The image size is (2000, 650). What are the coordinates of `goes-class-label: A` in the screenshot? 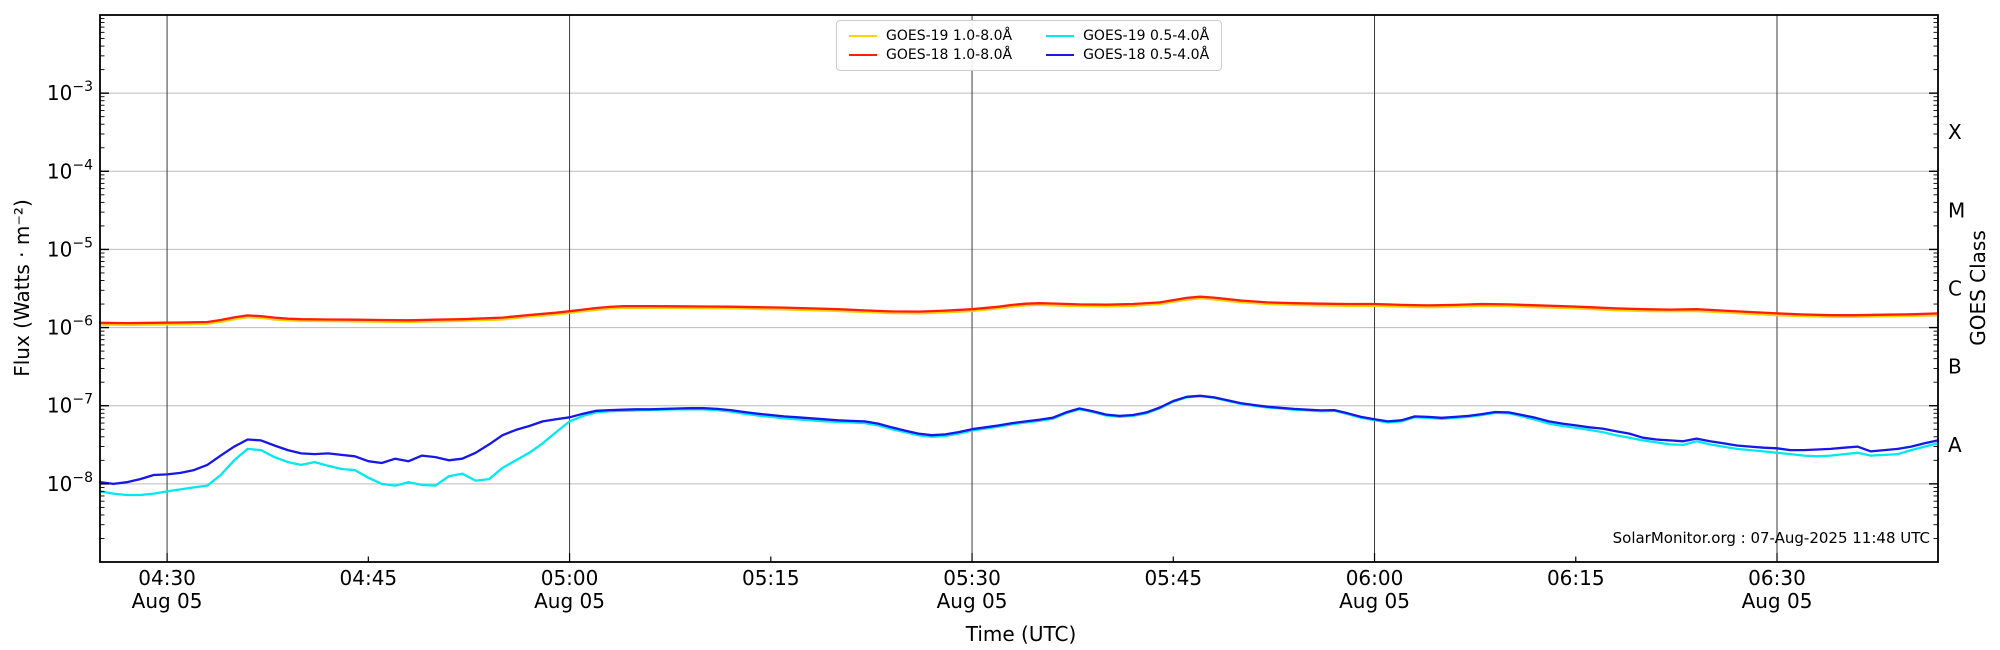 It's located at (1955, 445).